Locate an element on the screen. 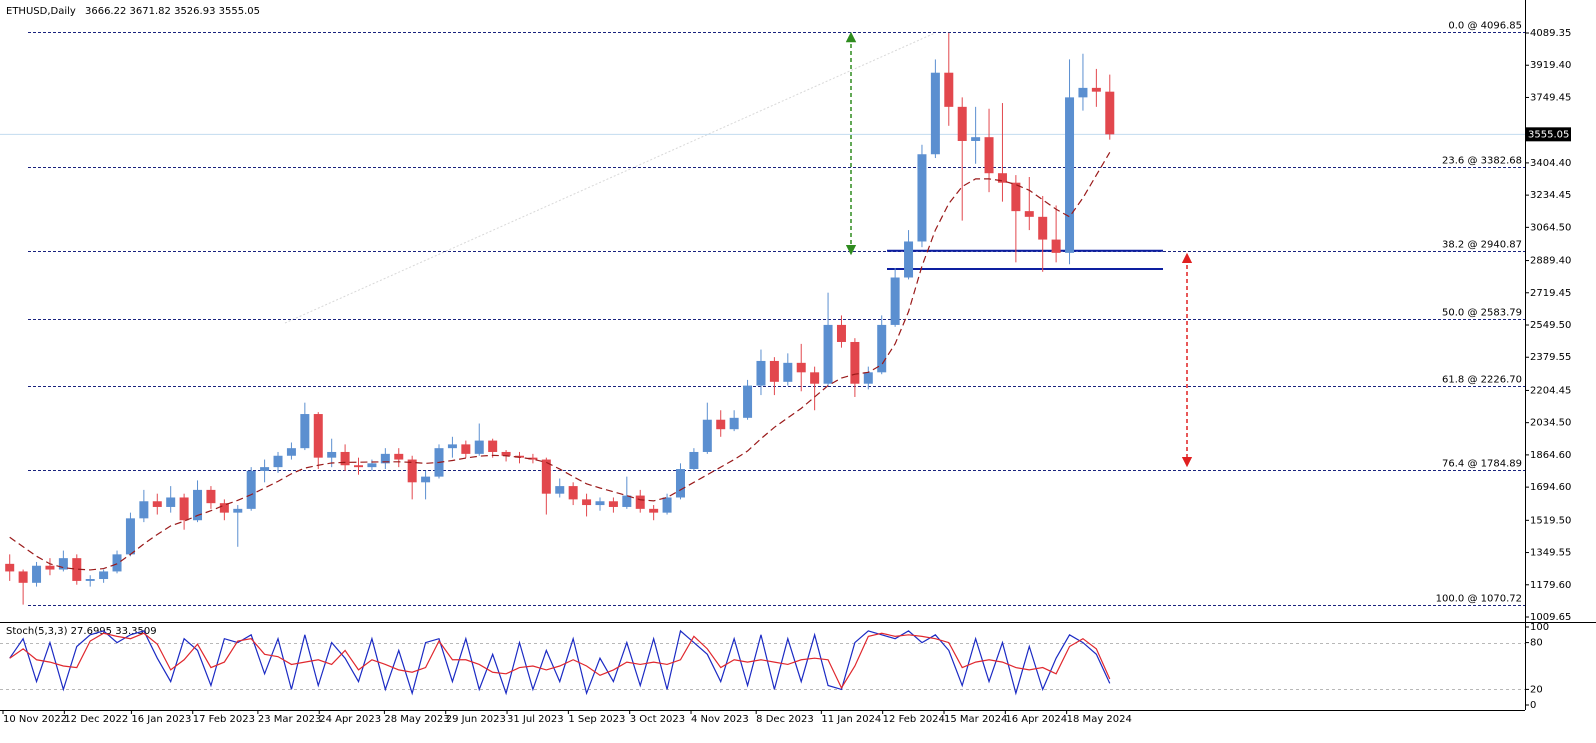  x-tick-label: 16 Jan 2023 is located at coordinates (161, 719).